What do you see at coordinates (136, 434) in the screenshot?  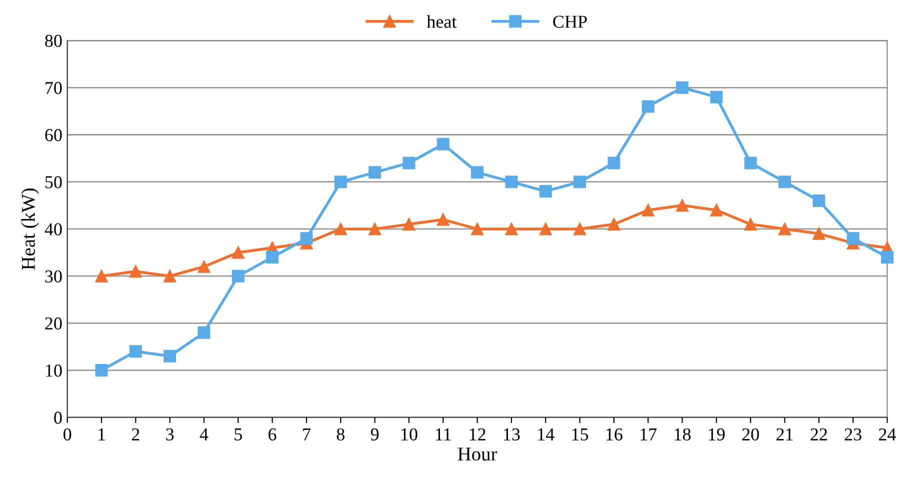 I see `x-tick-label: 2` at bounding box center [136, 434].